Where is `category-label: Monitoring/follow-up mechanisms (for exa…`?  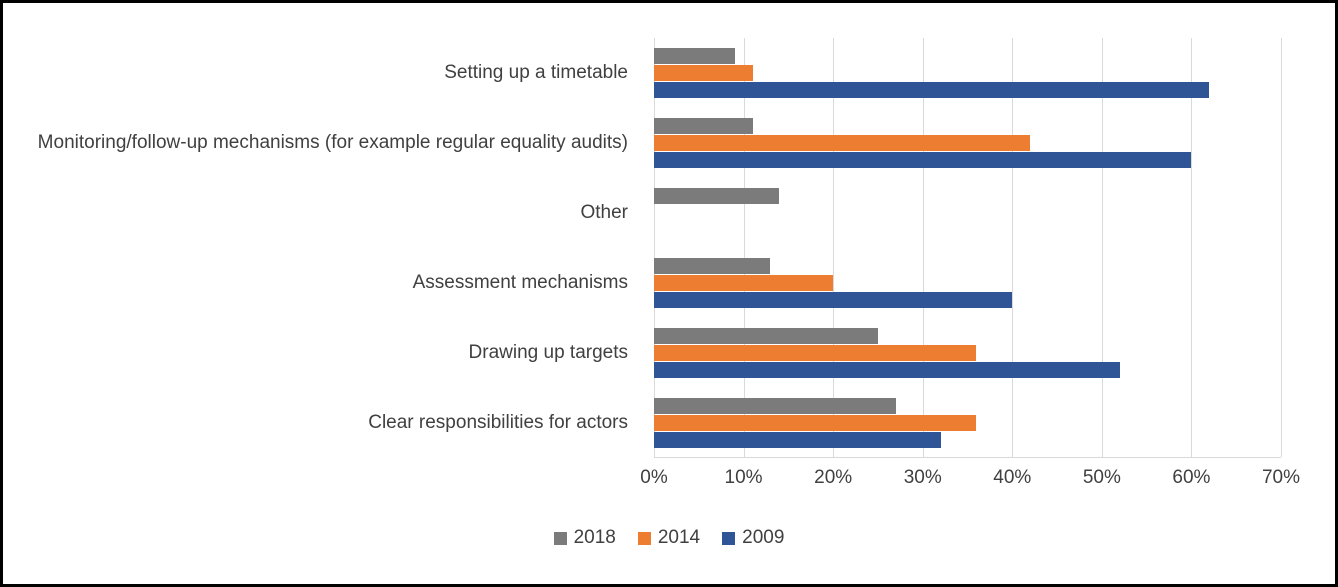
category-label: Monitoring/follow-up mechanisms (for exa… is located at coordinates (332, 143).